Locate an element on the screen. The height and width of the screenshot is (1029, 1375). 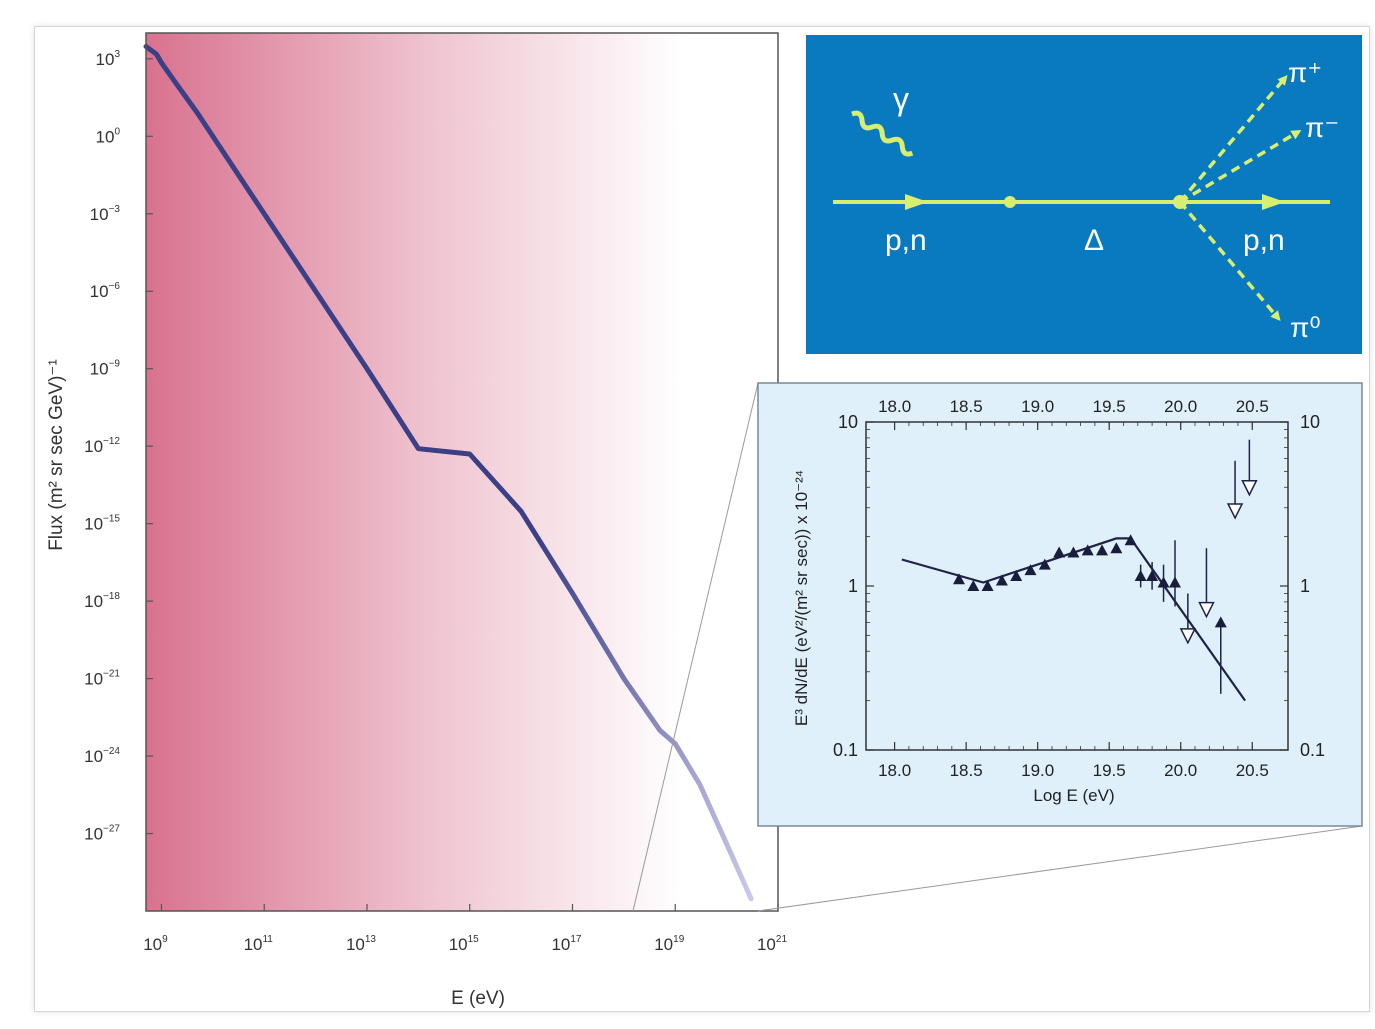
inset-y-tick-label: 10 is located at coordinates (848, 422).